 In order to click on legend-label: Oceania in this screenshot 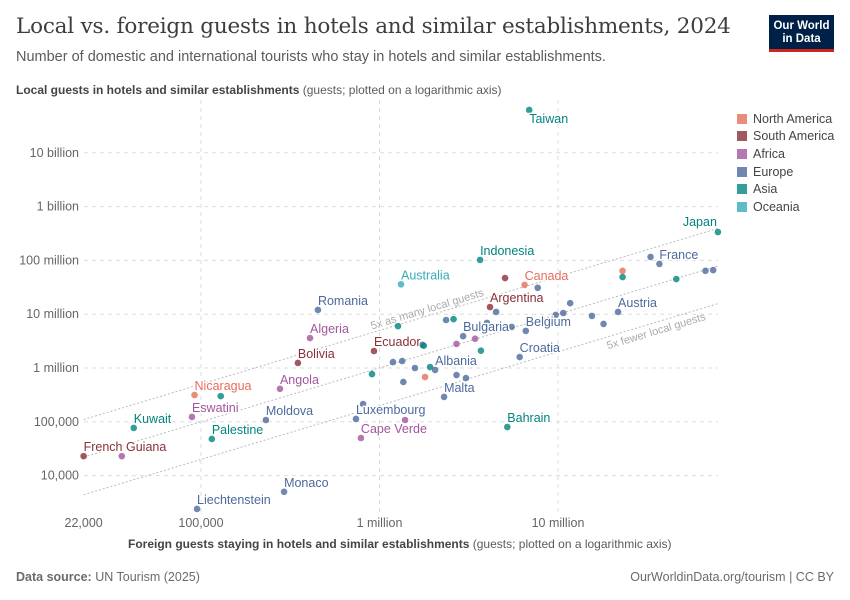, I will do `click(776, 206)`.